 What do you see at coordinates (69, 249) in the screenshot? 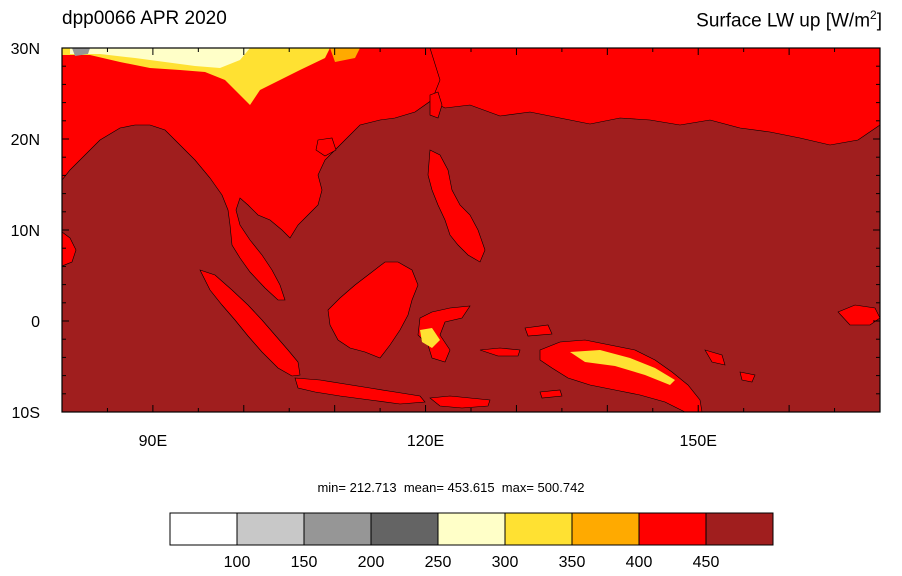
I see `west-coast-fragment` at bounding box center [69, 249].